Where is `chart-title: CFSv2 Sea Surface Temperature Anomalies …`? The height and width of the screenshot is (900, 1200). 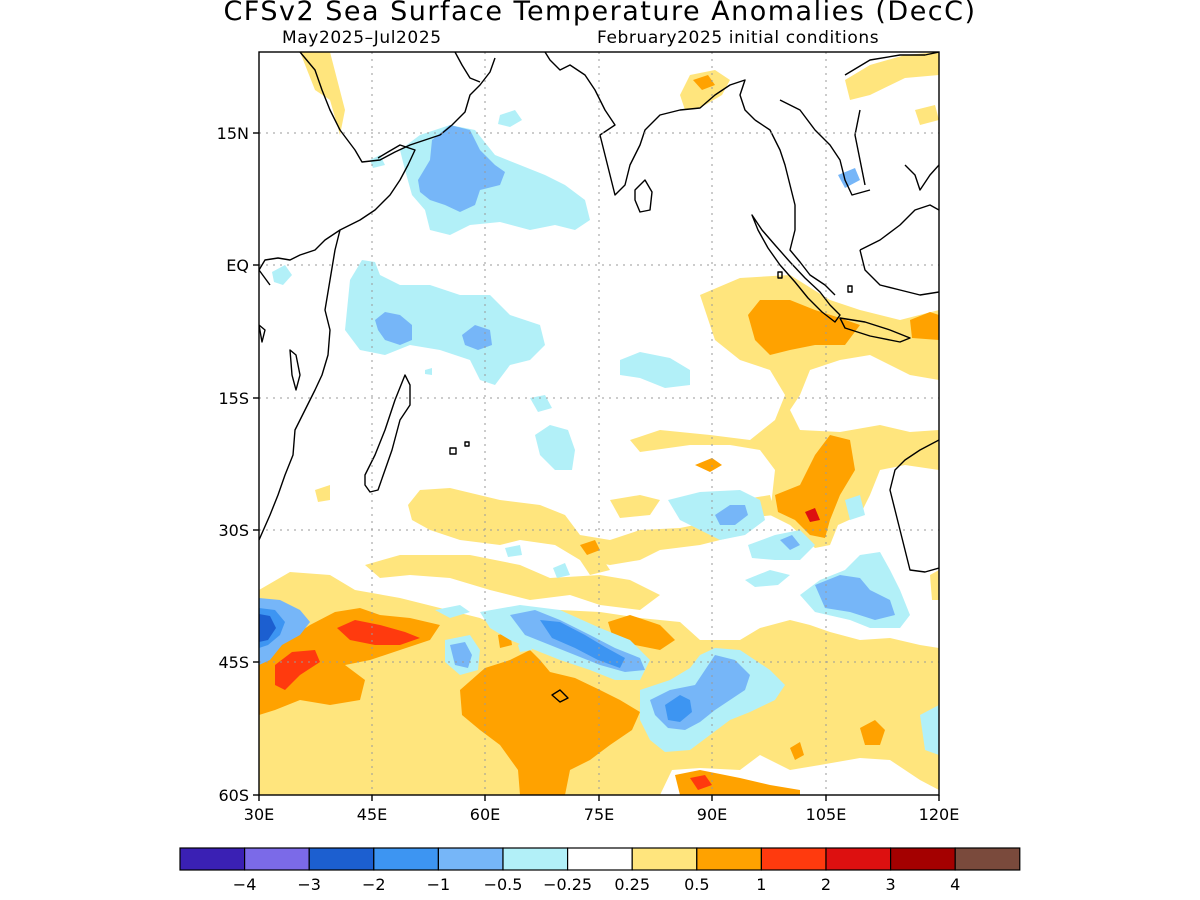
chart-title: CFSv2 Sea Surface Temperature Anomalies … is located at coordinates (600, 13).